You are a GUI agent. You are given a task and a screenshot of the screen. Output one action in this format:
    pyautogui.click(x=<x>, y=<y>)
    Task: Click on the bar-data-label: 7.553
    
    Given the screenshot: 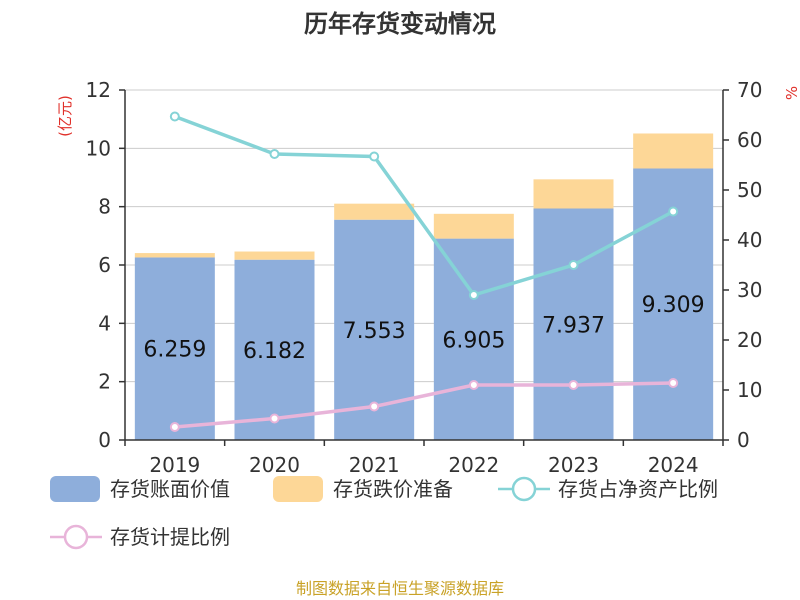 What is the action you would take?
    pyautogui.click(x=374, y=331)
    